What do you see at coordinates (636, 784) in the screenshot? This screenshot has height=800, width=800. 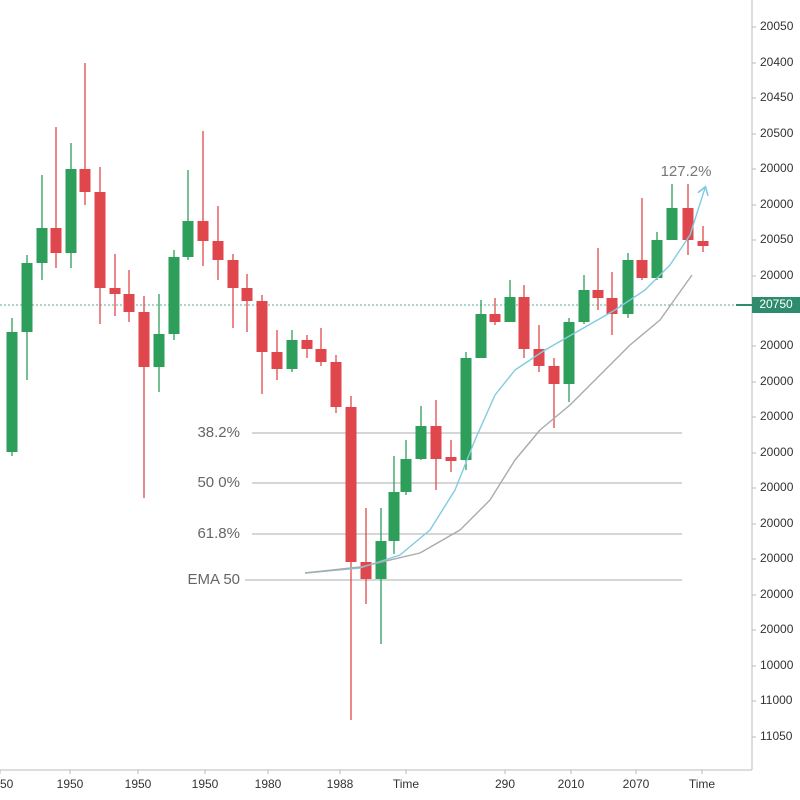 I see `x-tick-label: 2070` at bounding box center [636, 784].